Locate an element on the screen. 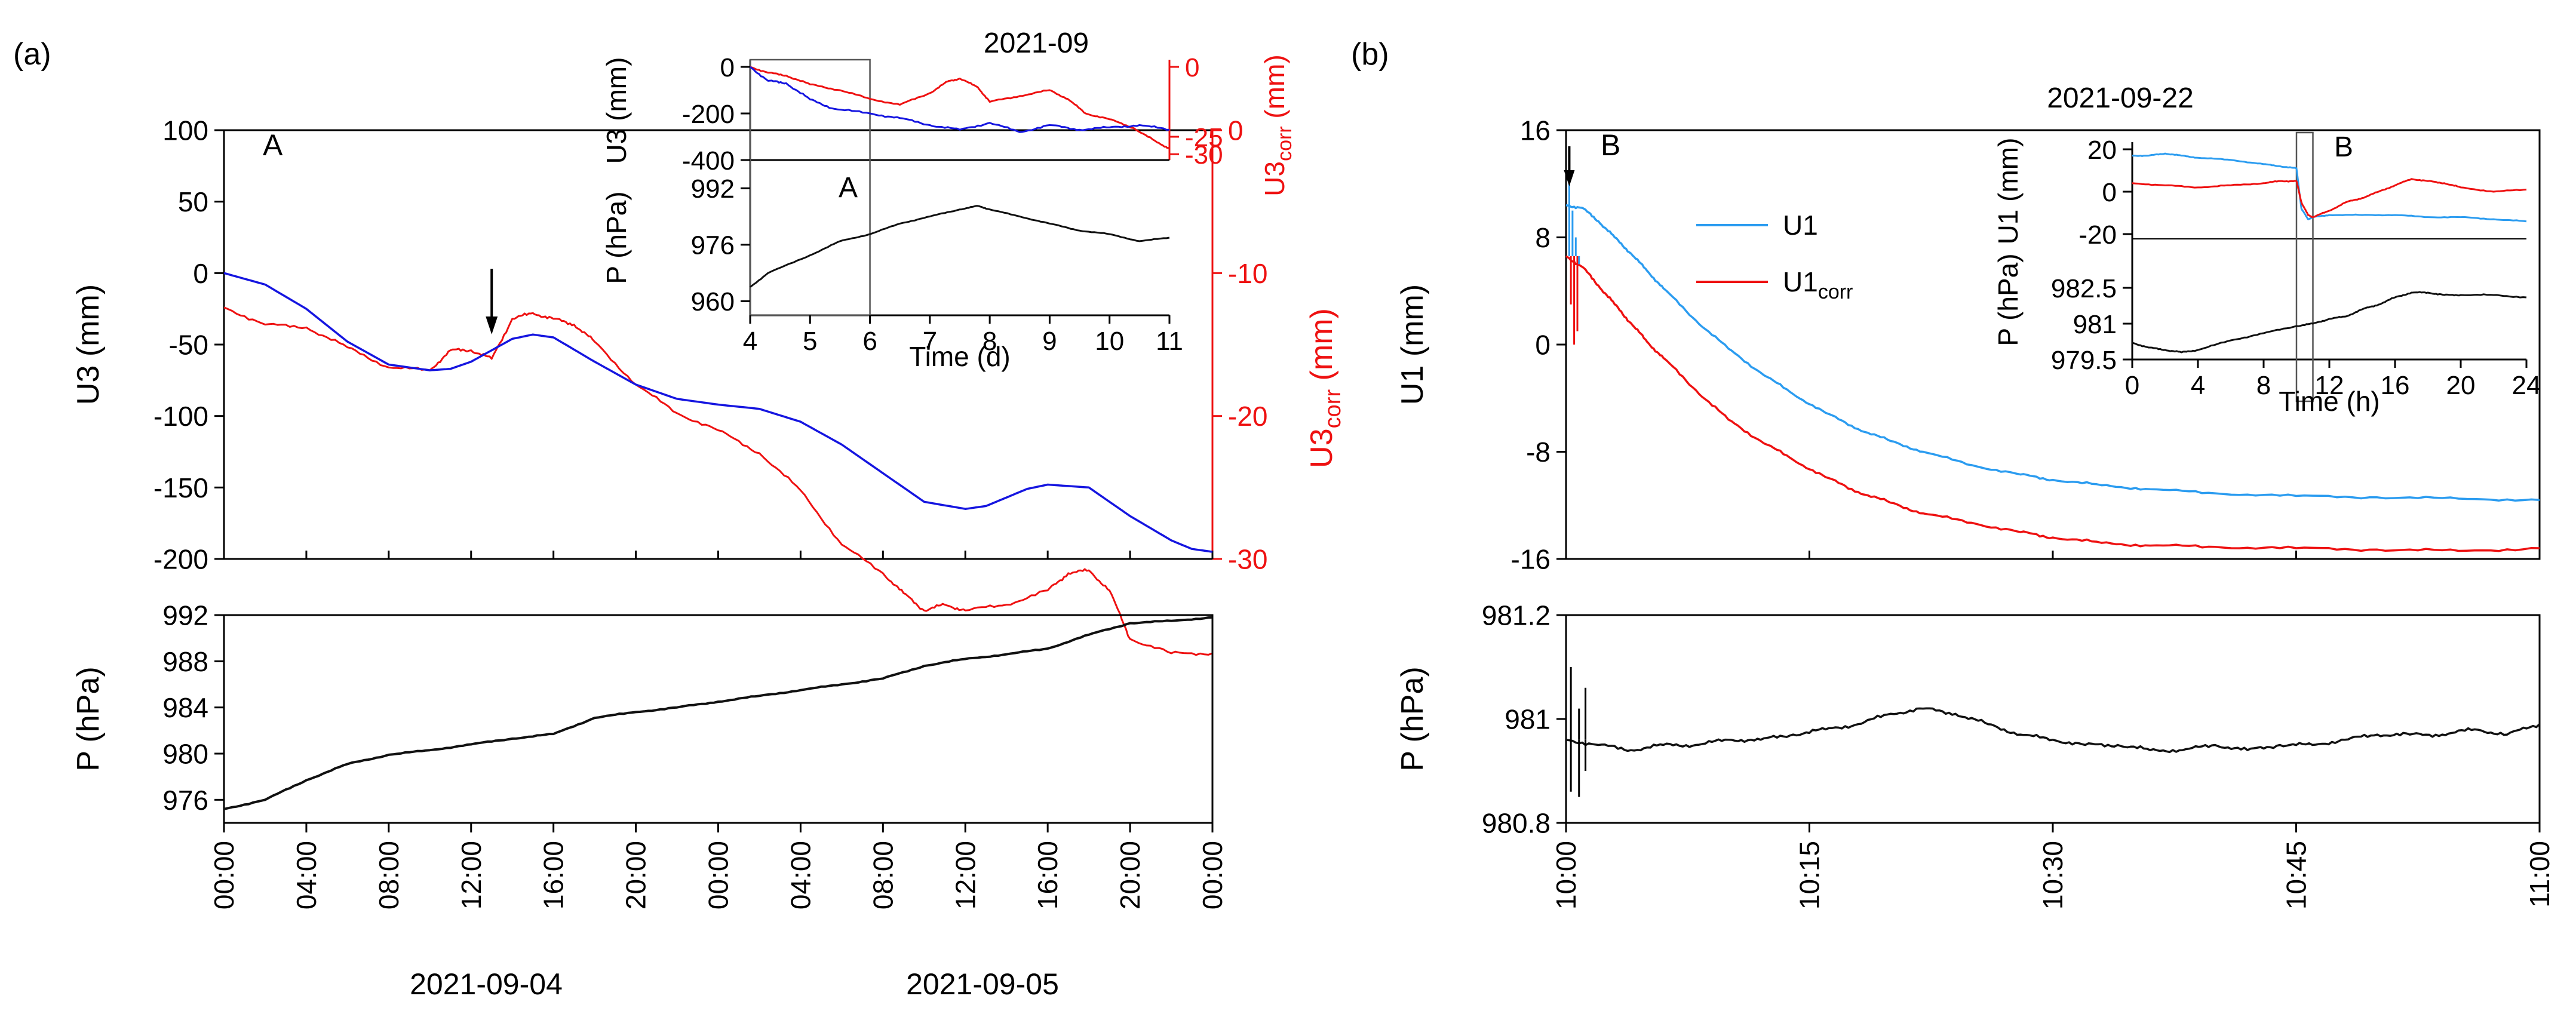  inset-b-xlabel: Time (h) is located at coordinates (2329, 401).